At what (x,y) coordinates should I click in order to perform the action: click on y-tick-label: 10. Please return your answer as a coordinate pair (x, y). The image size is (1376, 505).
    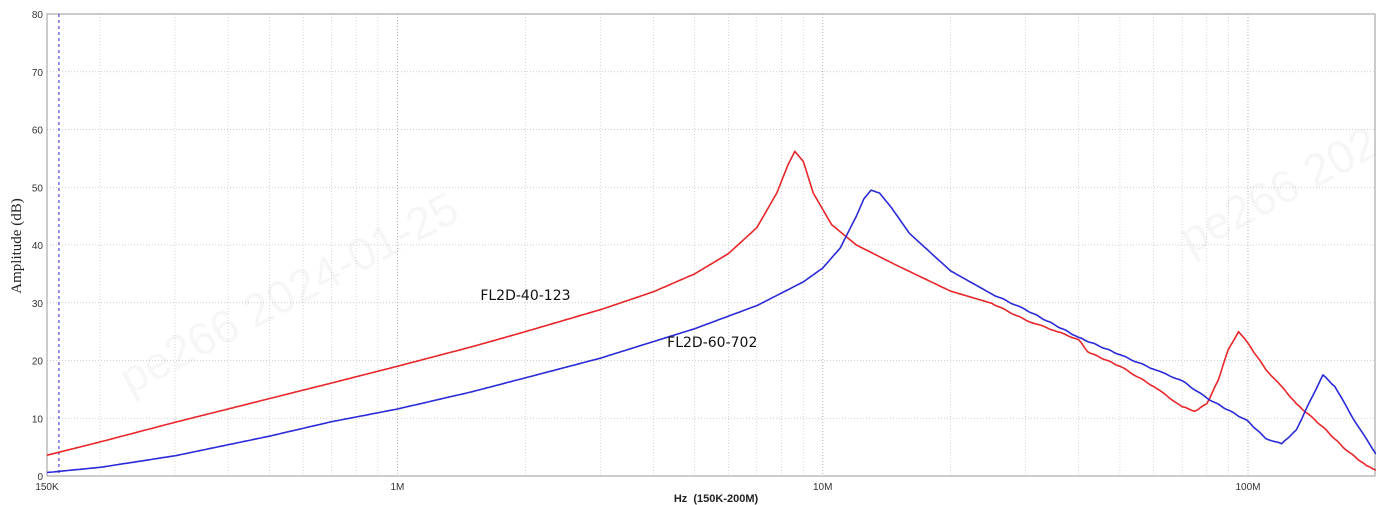
    Looking at the image, I should click on (38, 419).